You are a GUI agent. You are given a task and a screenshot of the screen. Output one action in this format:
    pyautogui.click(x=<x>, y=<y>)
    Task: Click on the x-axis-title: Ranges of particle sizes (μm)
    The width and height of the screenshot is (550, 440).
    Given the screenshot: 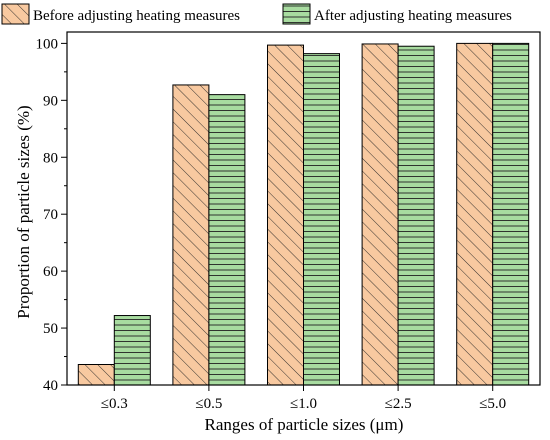 What is the action you would take?
    pyautogui.click(x=304, y=424)
    